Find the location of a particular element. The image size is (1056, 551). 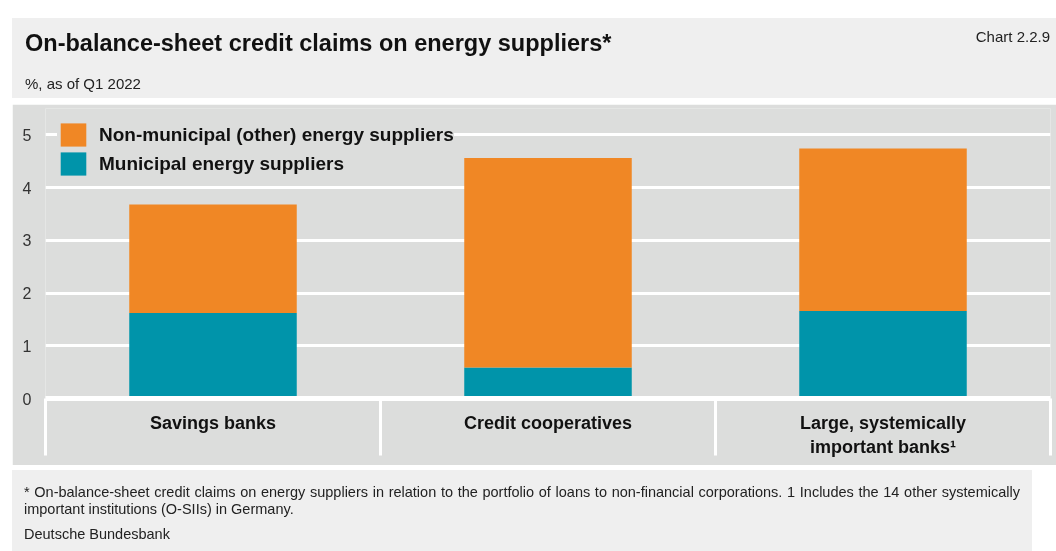

y-tick-label: 3 is located at coordinates (27, 241).